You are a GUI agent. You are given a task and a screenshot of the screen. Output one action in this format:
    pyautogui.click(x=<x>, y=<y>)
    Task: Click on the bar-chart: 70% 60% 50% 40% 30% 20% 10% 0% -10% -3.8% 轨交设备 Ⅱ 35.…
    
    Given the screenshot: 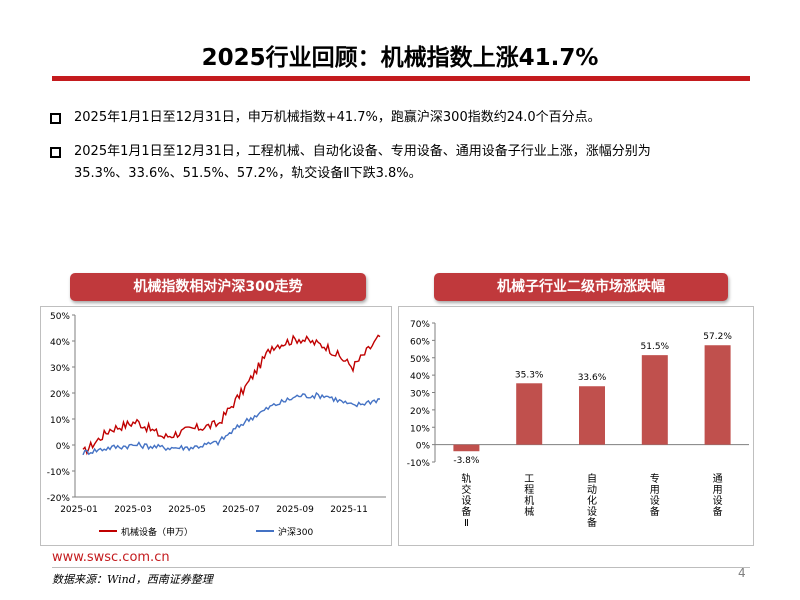 What is the action you would take?
    pyautogui.click(x=578, y=424)
    